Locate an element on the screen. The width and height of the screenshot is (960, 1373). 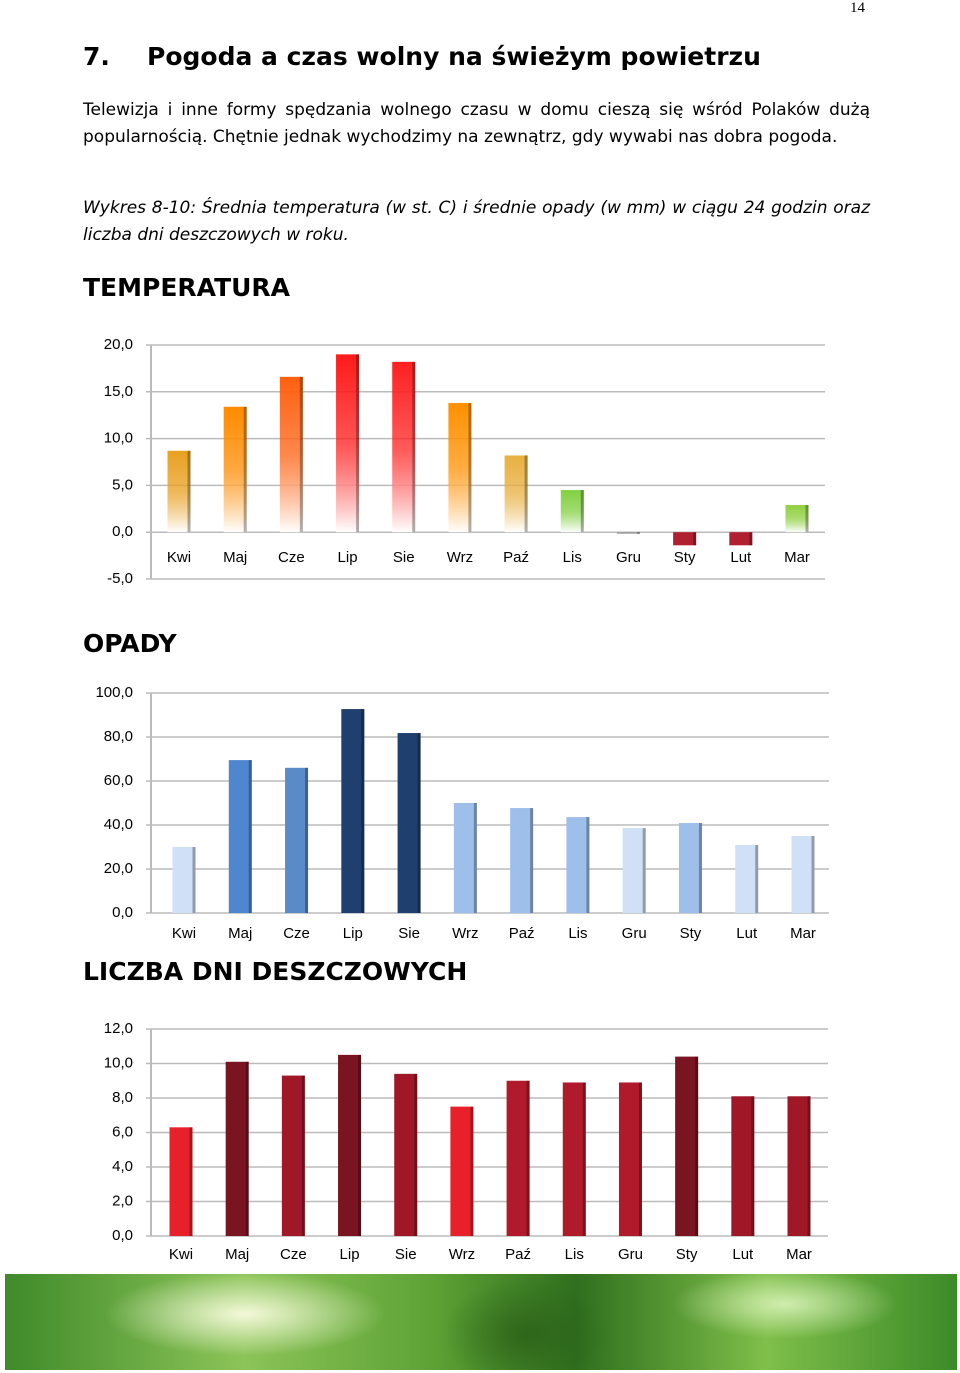
y-tick-label: 12,0 is located at coordinates (118, 1028).